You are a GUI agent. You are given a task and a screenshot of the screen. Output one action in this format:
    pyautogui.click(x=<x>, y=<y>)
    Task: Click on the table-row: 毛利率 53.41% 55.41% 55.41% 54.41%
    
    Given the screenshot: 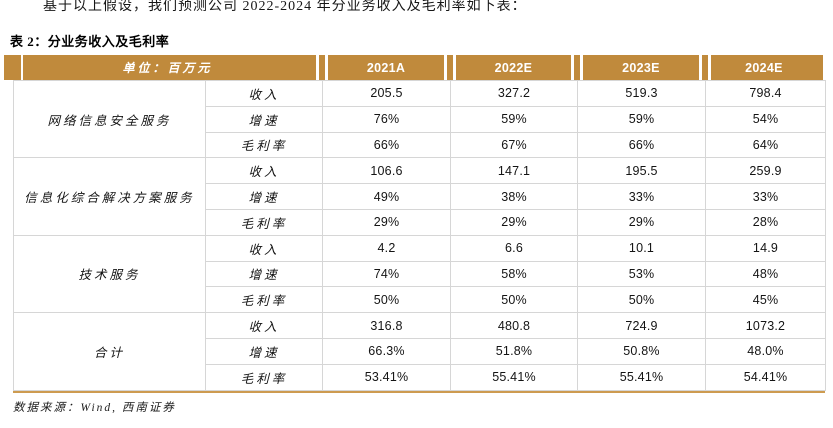 What is the action you would take?
    pyautogui.click(x=420, y=377)
    